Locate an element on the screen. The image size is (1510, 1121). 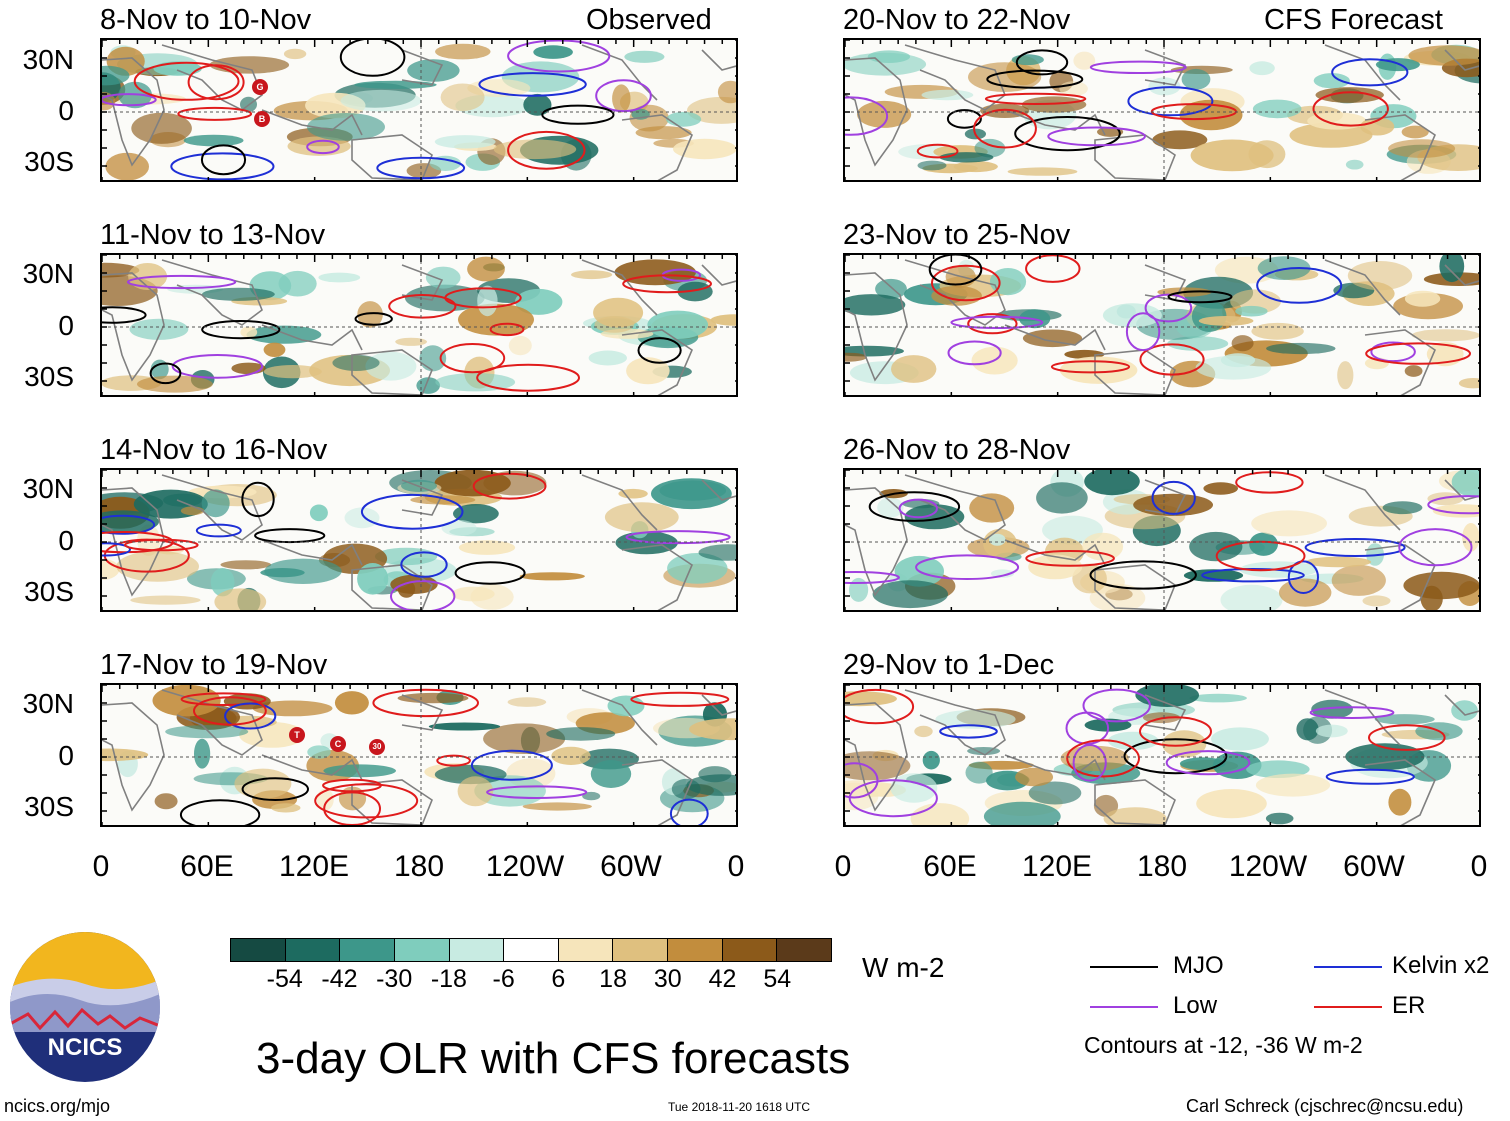
lat-label-eq-p4: 0 is located at coordinates (66, 755).